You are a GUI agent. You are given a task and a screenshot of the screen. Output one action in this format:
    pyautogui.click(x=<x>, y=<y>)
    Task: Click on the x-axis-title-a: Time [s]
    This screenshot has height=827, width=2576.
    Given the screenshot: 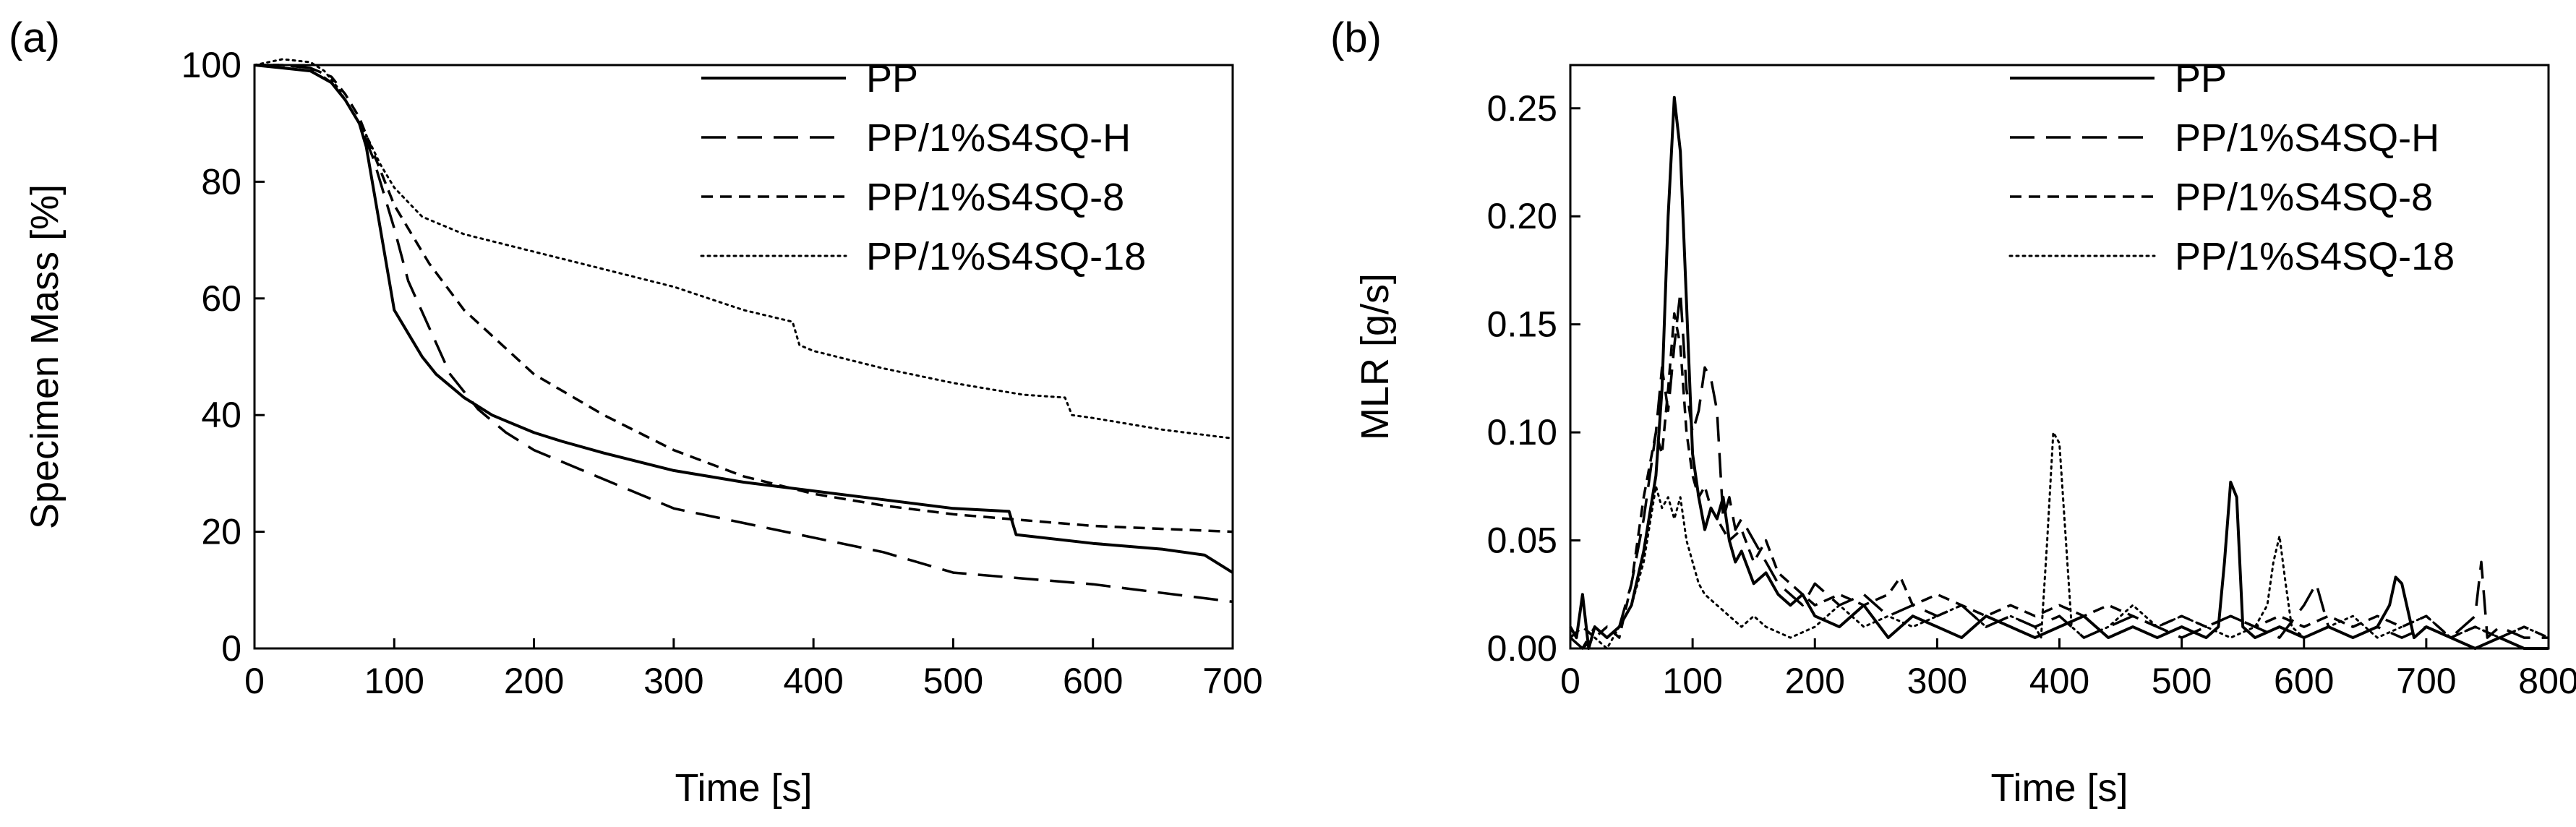 What is the action you would take?
    pyautogui.click(x=743, y=788)
    